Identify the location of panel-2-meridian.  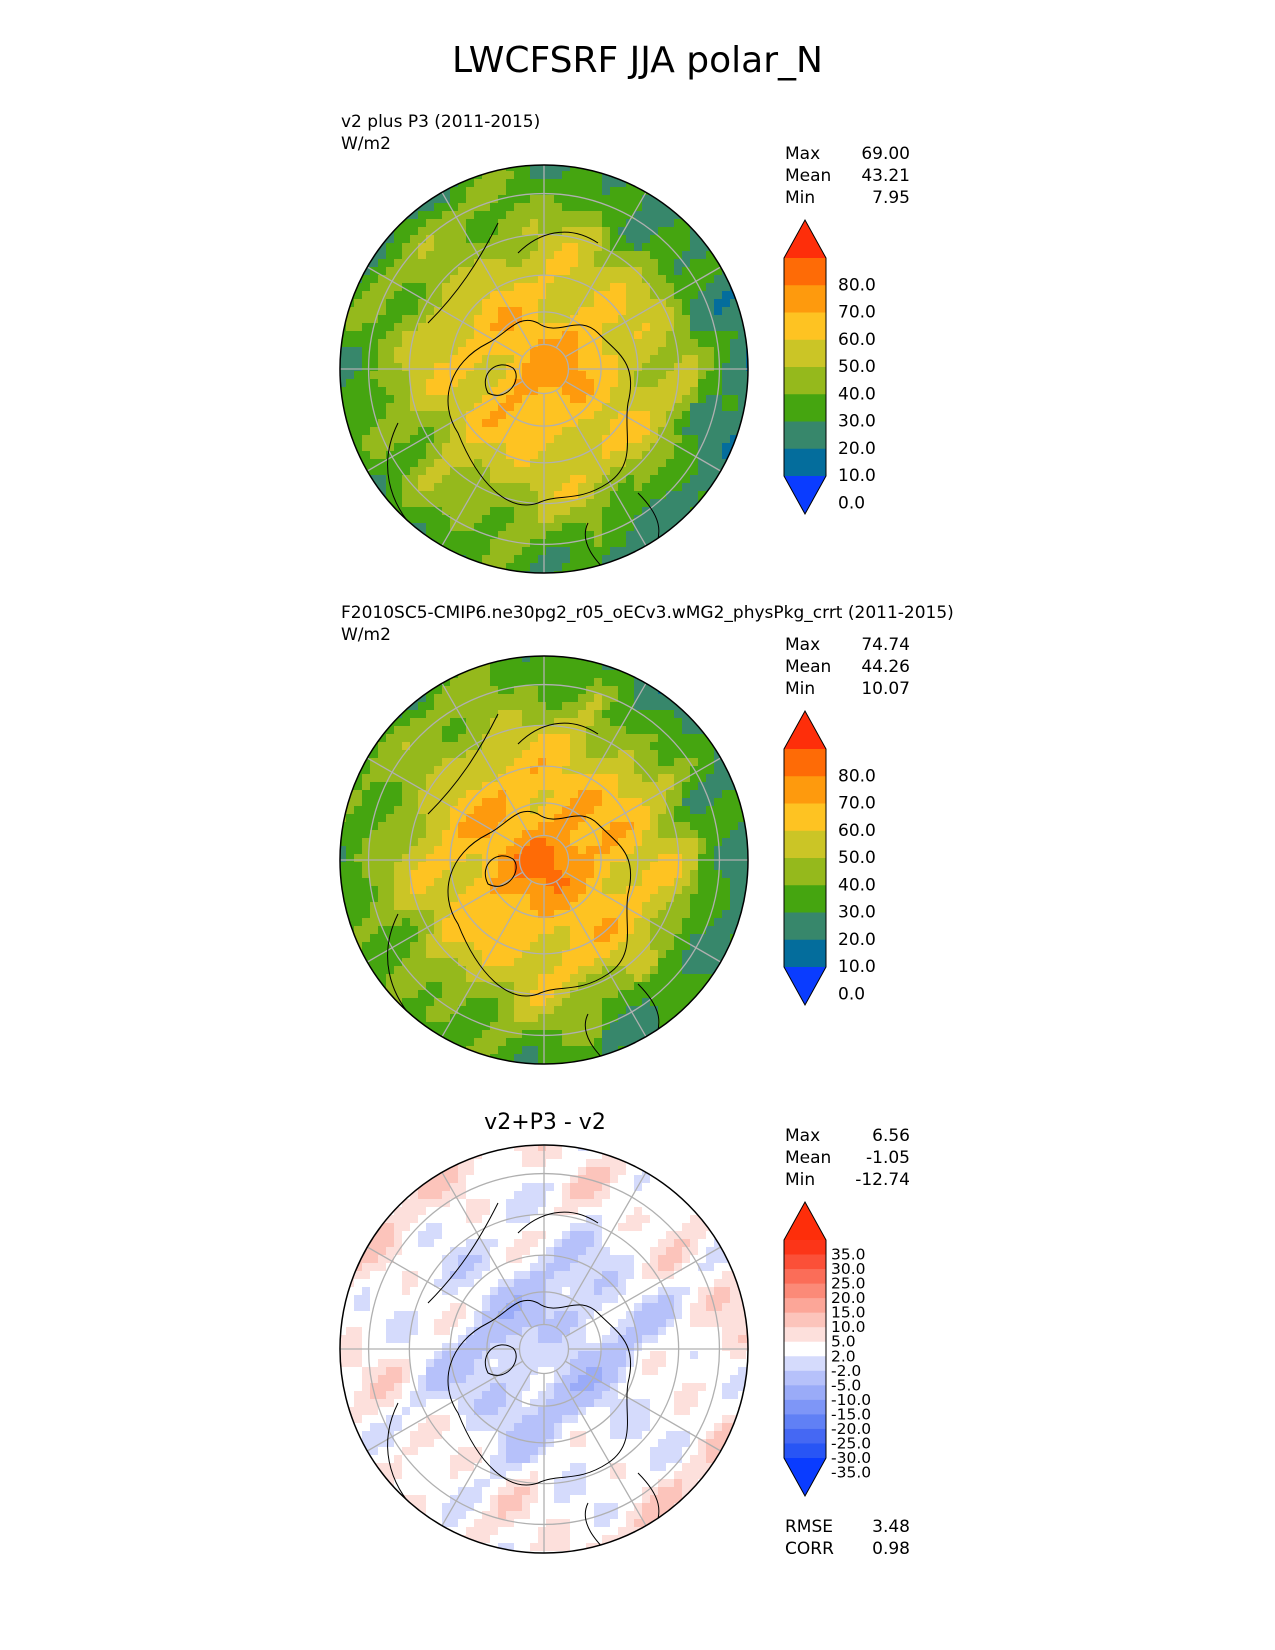
(642, 803).